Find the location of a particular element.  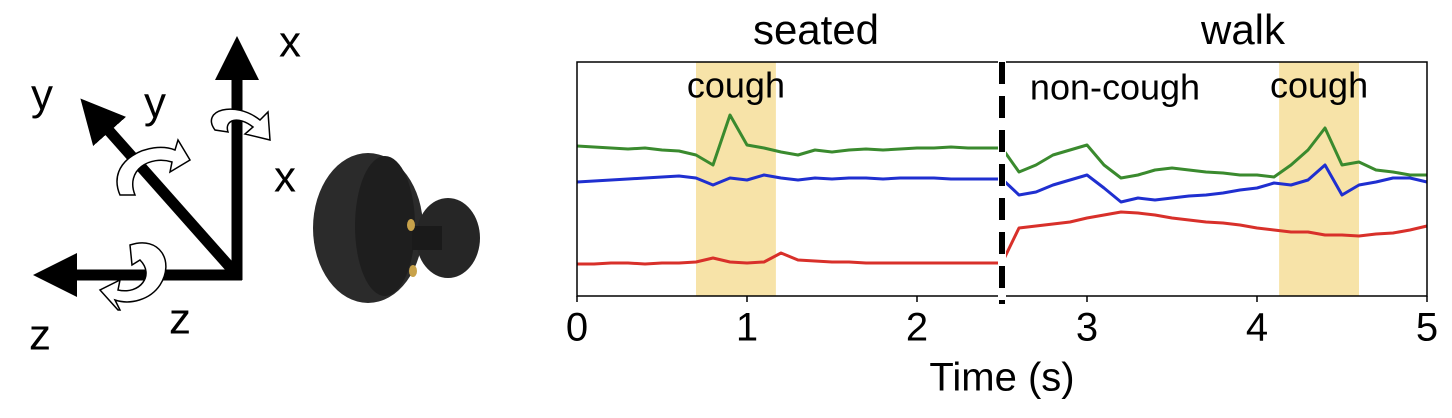

earbud is located at coordinates (396, 228).